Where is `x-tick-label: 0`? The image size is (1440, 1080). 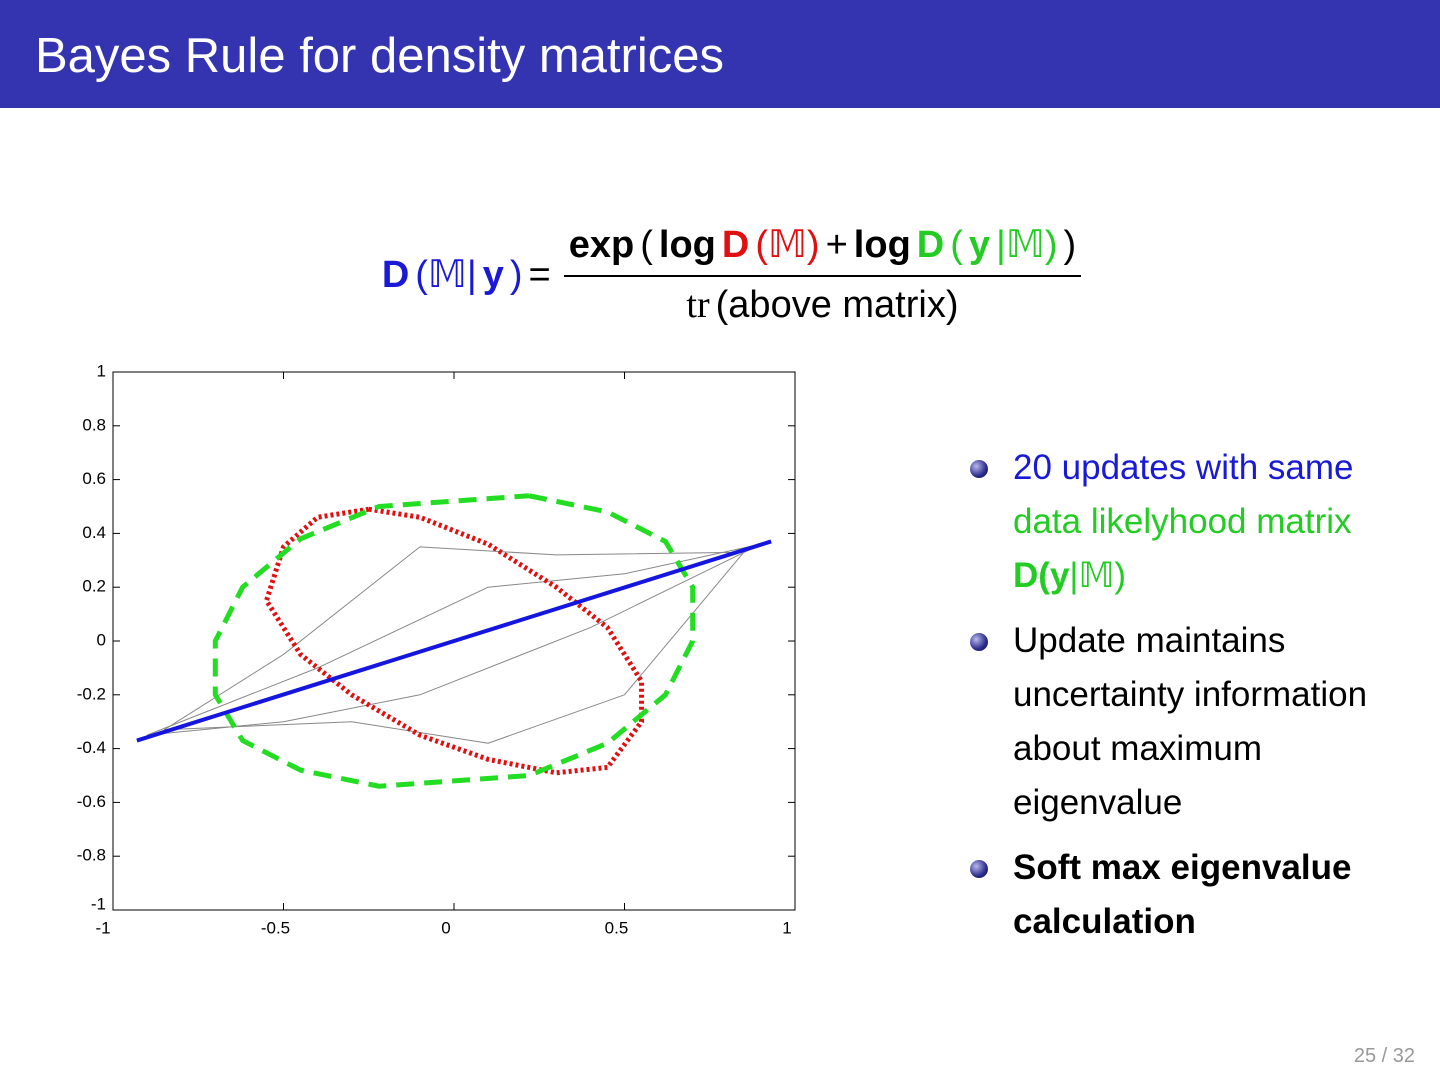
x-tick-label: 0 is located at coordinates (445, 927).